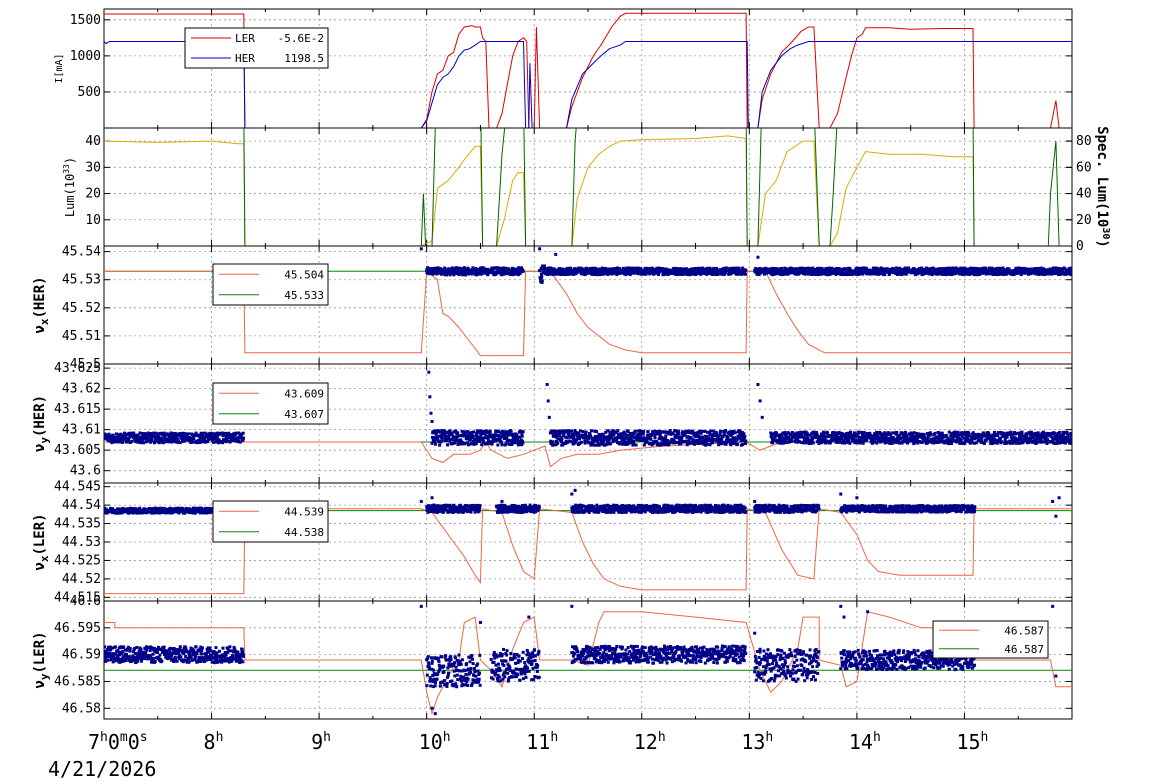  What do you see at coordinates (1084, 141) in the screenshot?
I see `right-y-tick-label: 80` at bounding box center [1084, 141].